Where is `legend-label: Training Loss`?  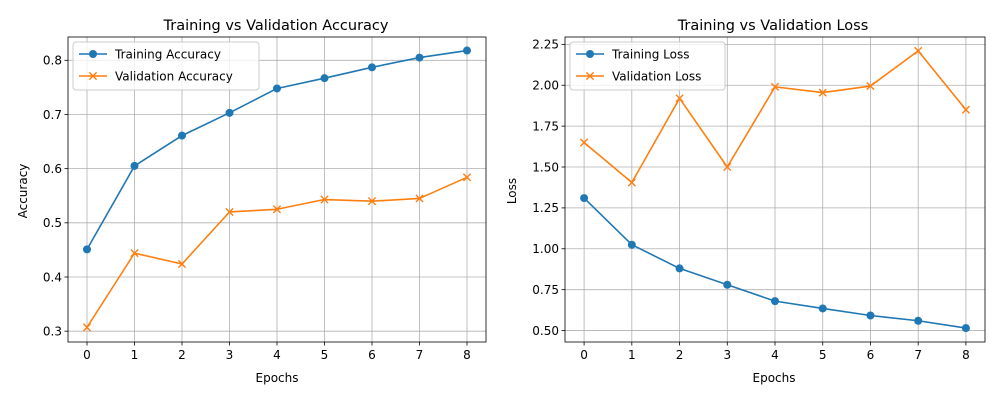
legend-label: Training Loss is located at coordinates (650, 54).